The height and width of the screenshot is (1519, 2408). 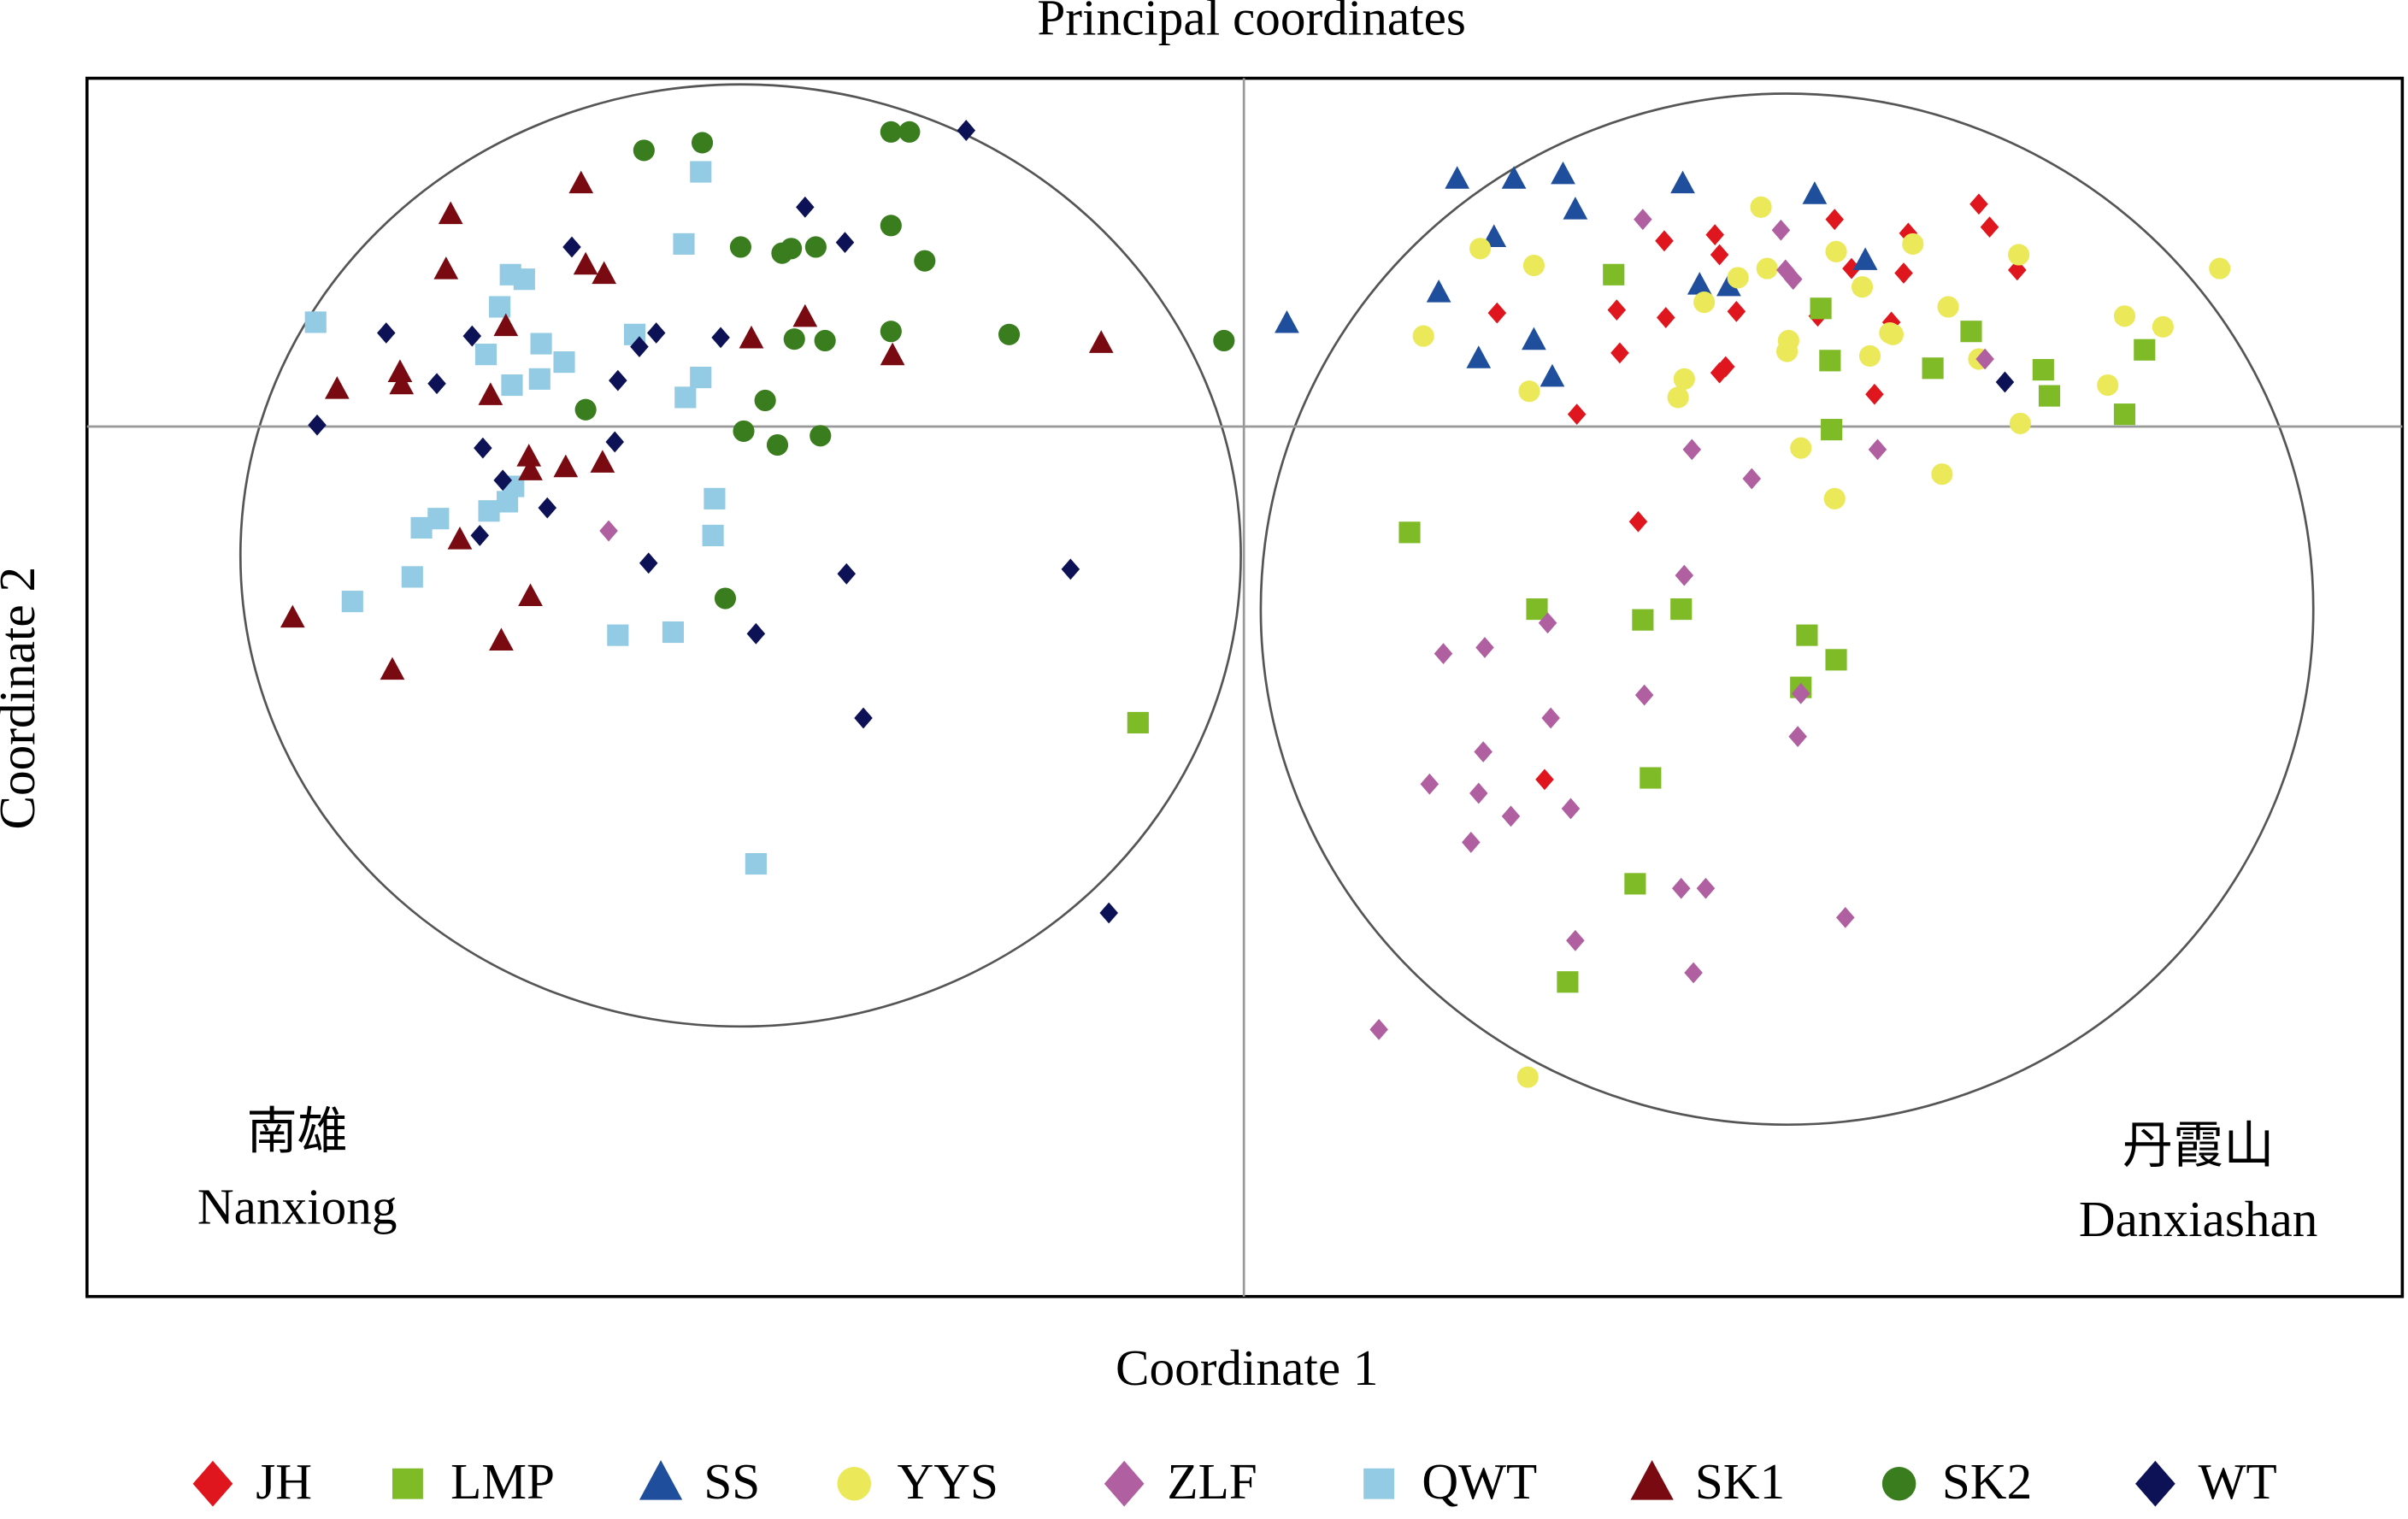 What do you see at coordinates (2198, 1145) in the screenshot?
I see `annotation: 丹霞山` at bounding box center [2198, 1145].